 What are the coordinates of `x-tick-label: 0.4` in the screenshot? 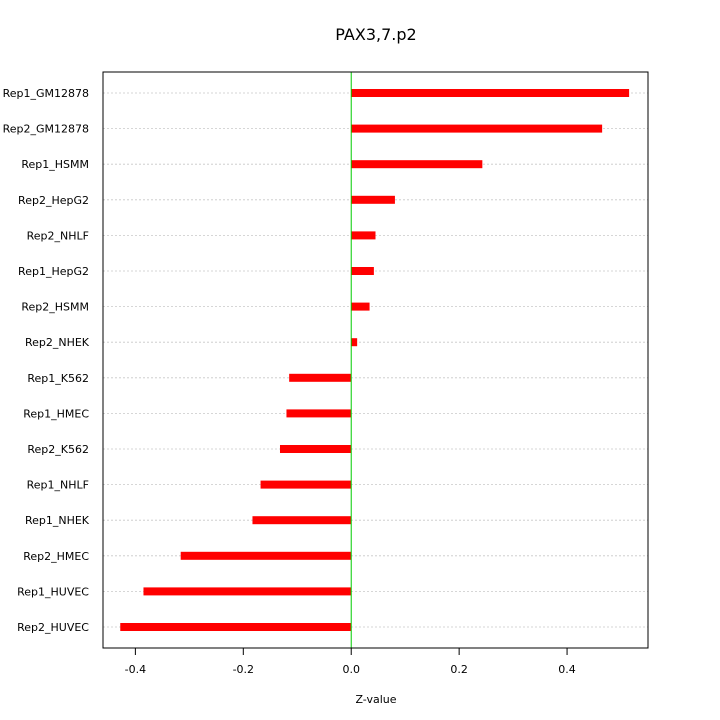 It's located at (567, 669).